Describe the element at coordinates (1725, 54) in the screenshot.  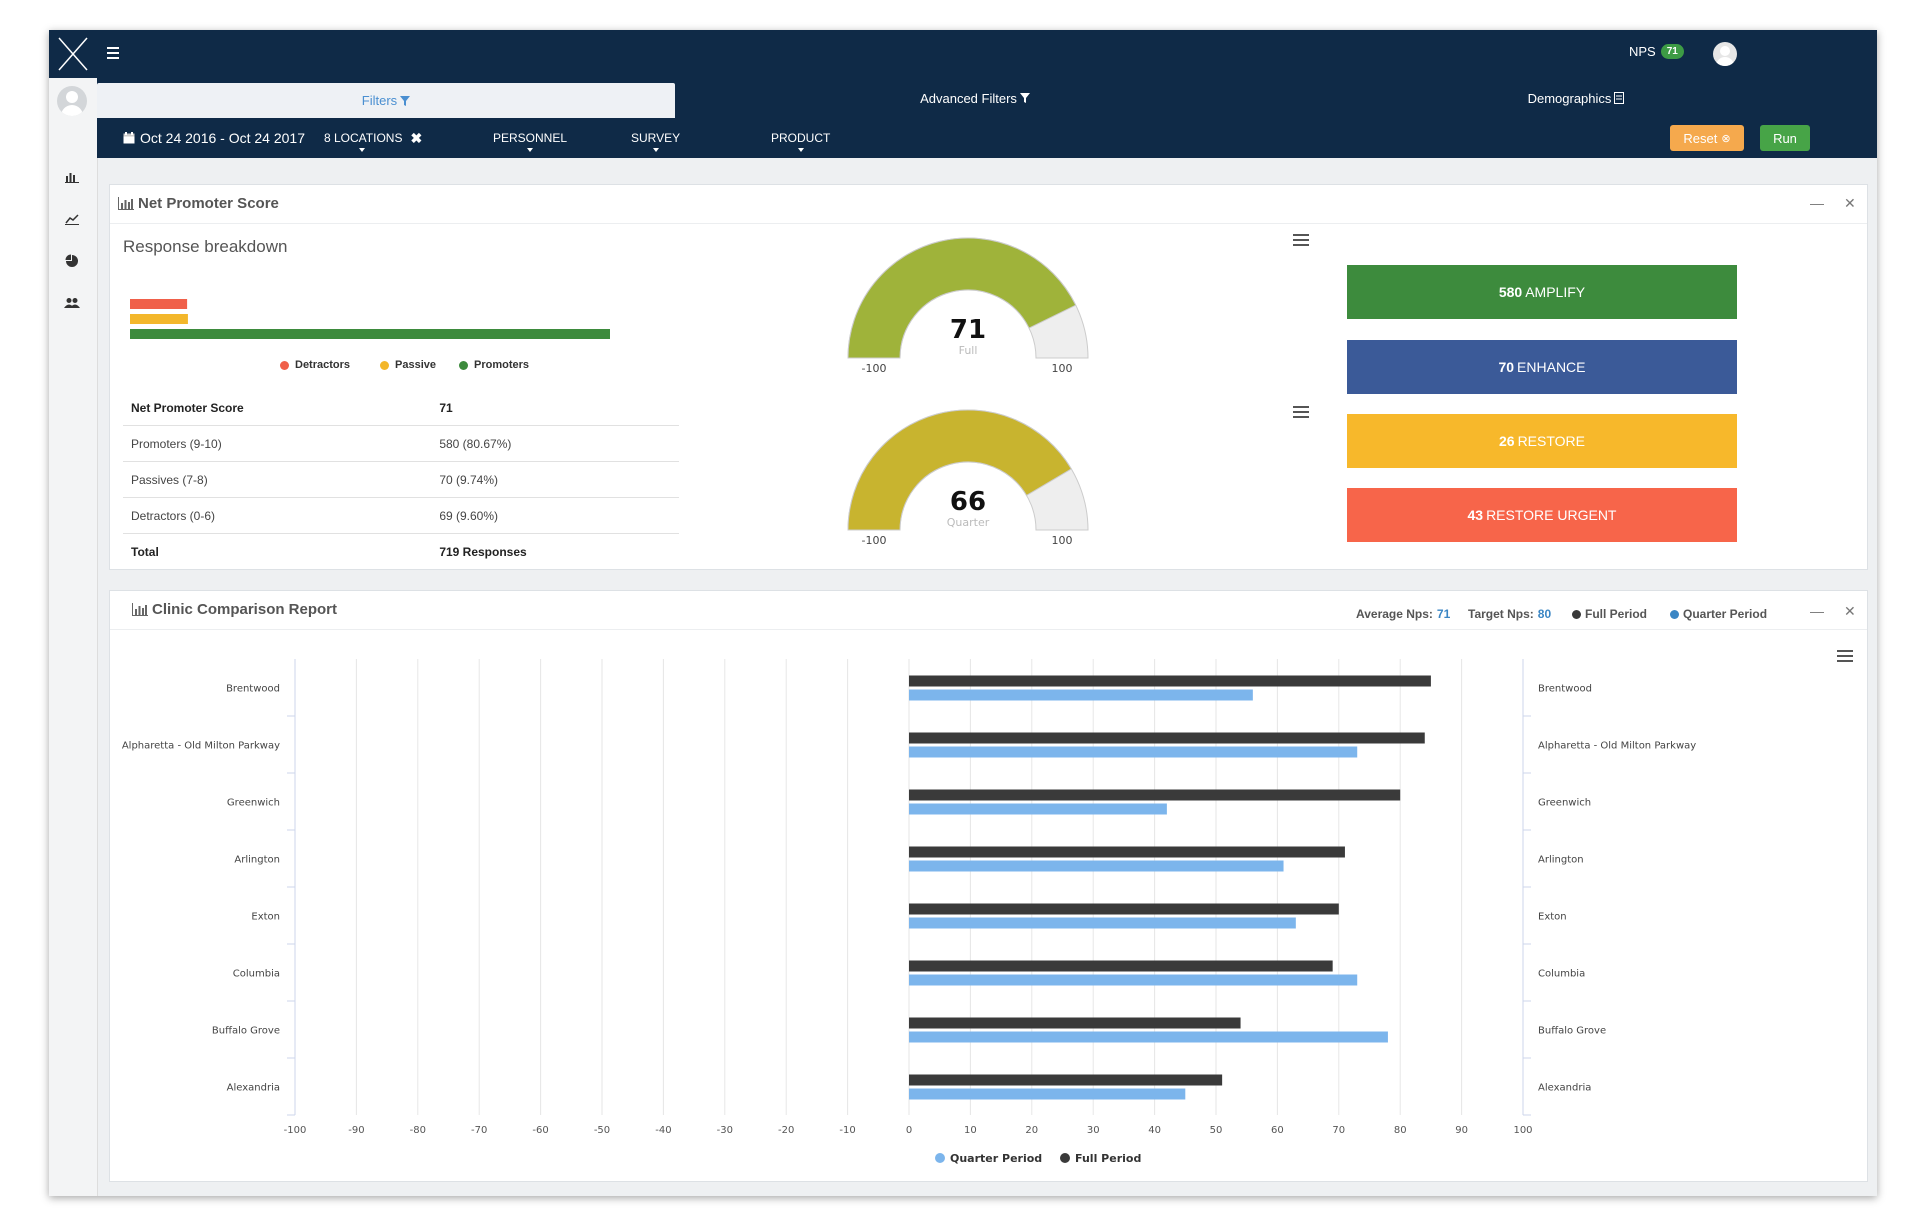
I see `user-avatar` at that location.